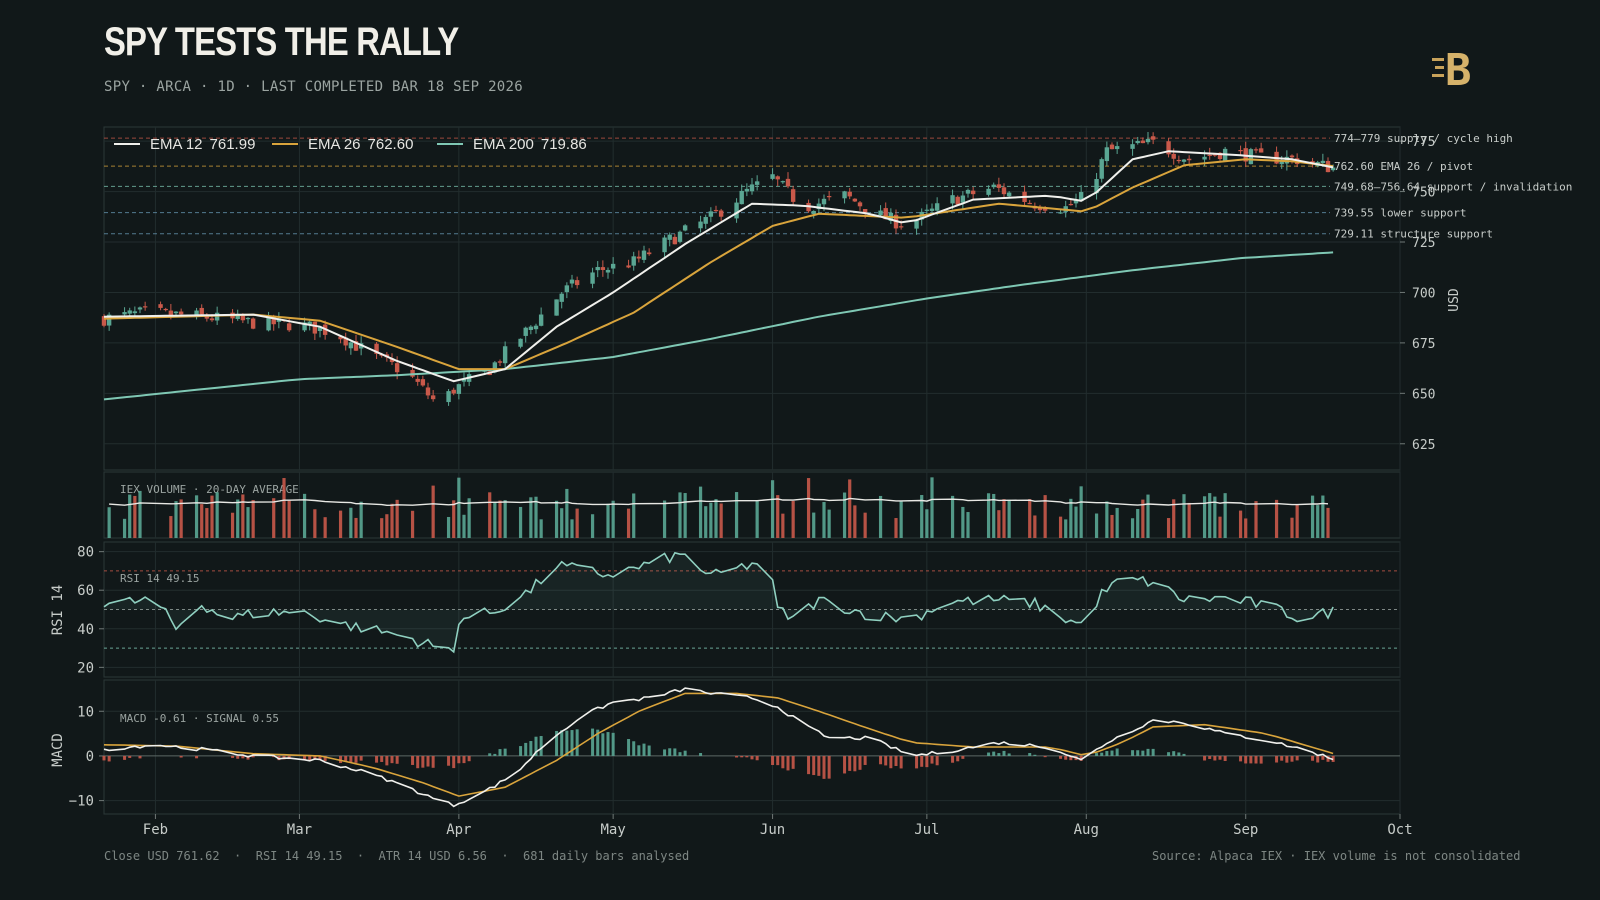 This screenshot has height=900, width=1600. What do you see at coordinates (1086, 830) in the screenshot?
I see `x-tick-label: Aug` at bounding box center [1086, 830].